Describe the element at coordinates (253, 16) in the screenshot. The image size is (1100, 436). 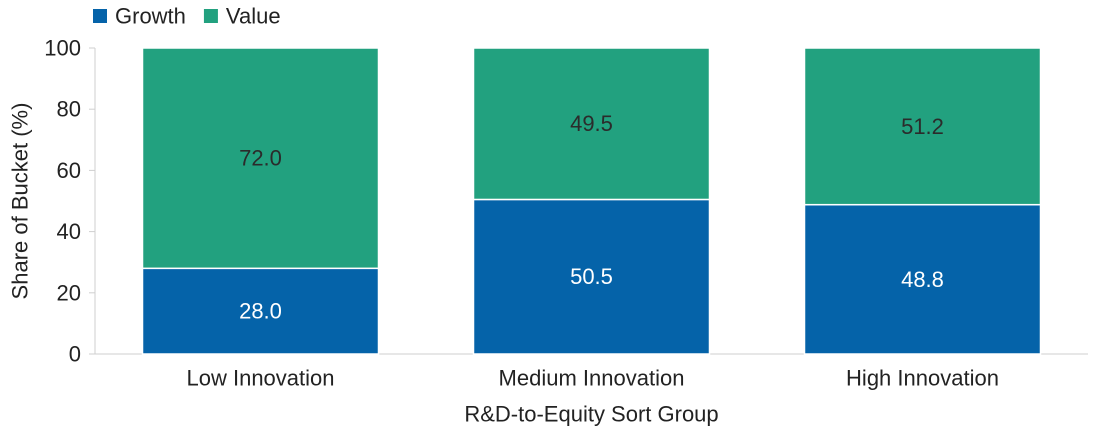
I see `legend-label: Value` at that location.